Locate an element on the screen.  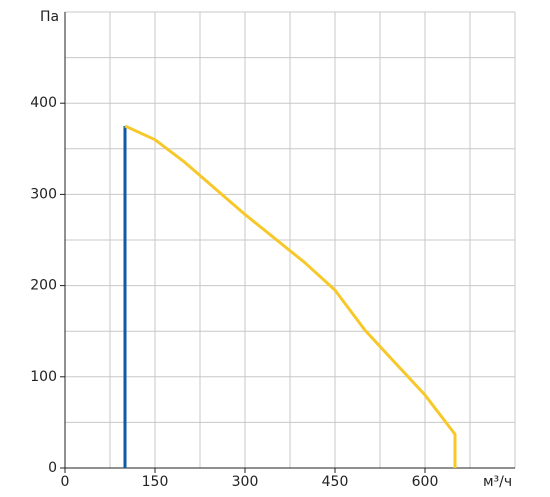
y-tick-label: 100 is located at coordinates (43, 377).